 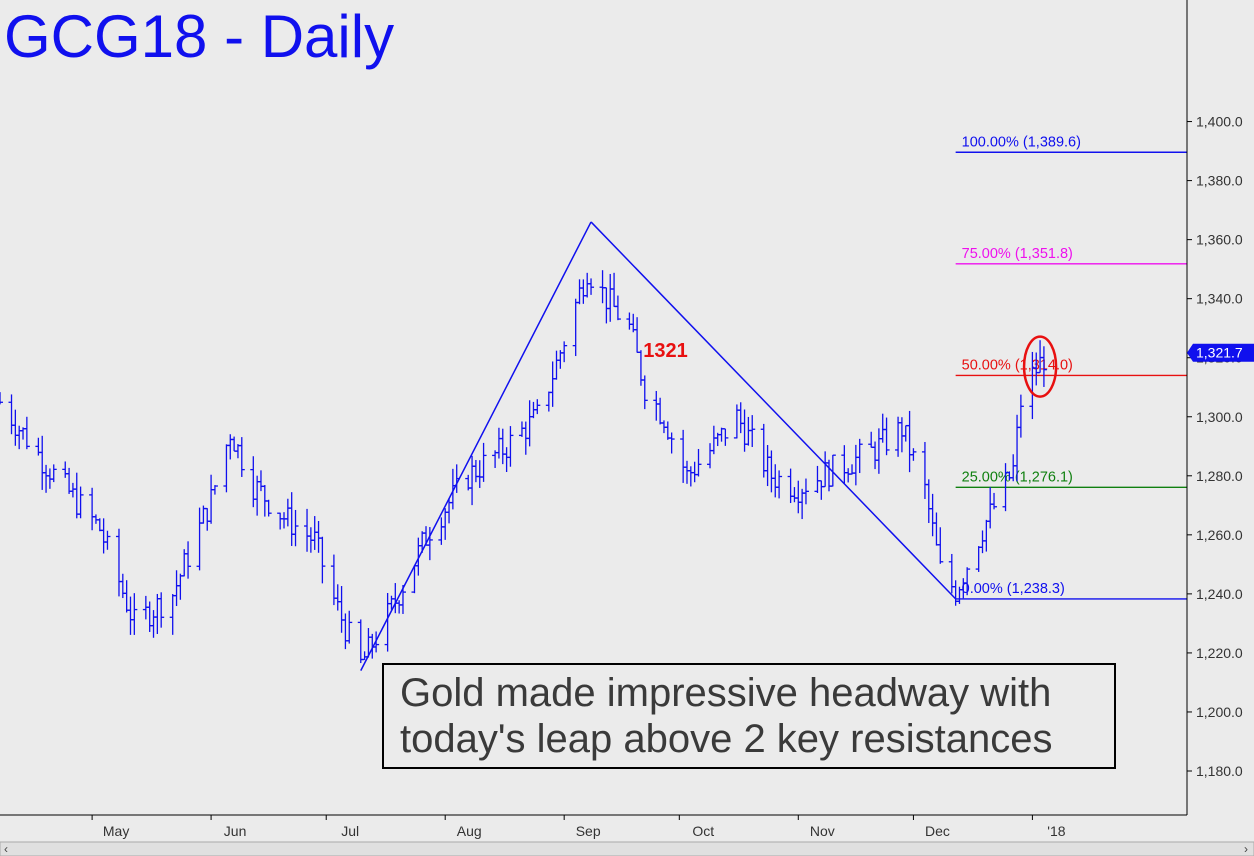 What do you see at coordinates (726, 739) in the screenshot?
I see `annotation-line-2: today's leap above 2 key resistances` at bounding box center [726, 739].